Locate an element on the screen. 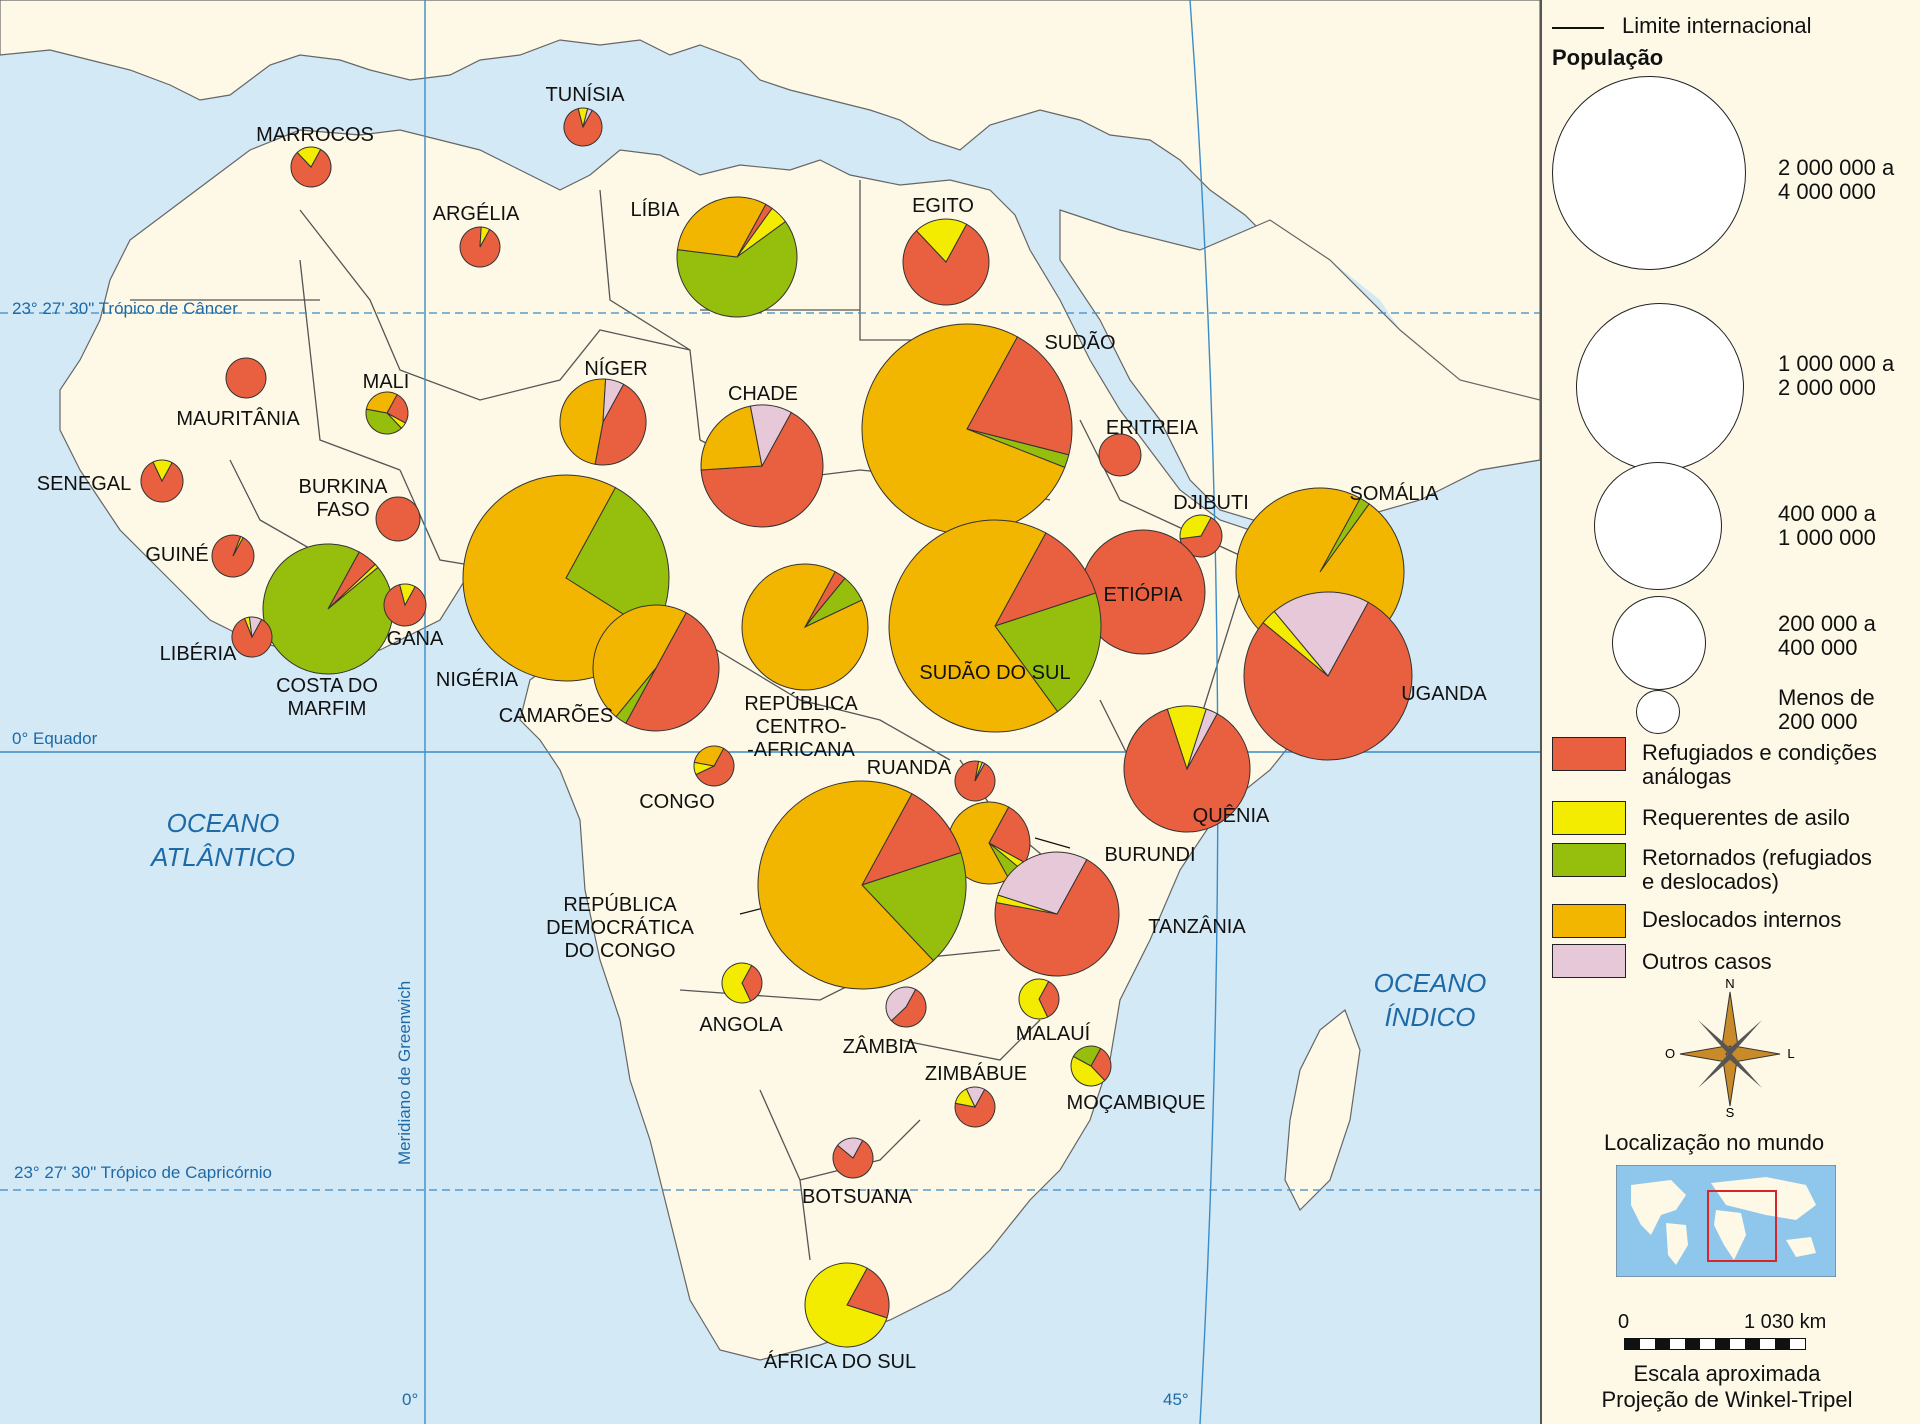  pie-tanzania is located at coordinates (1057, 914).